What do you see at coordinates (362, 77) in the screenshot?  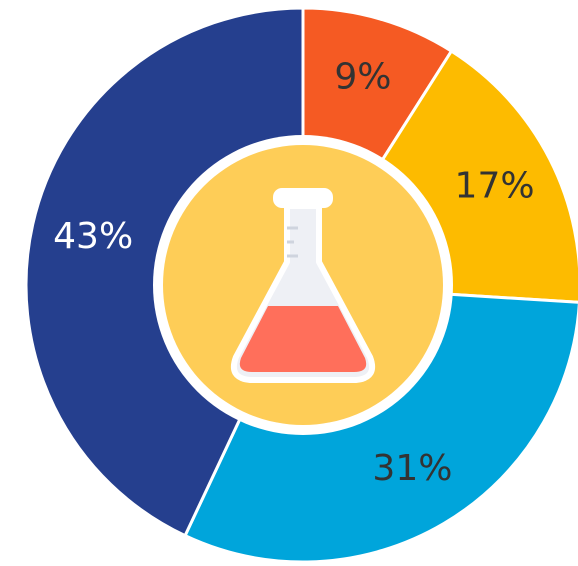 I see `slice-label: 9%` at bounding box center [362, 77].